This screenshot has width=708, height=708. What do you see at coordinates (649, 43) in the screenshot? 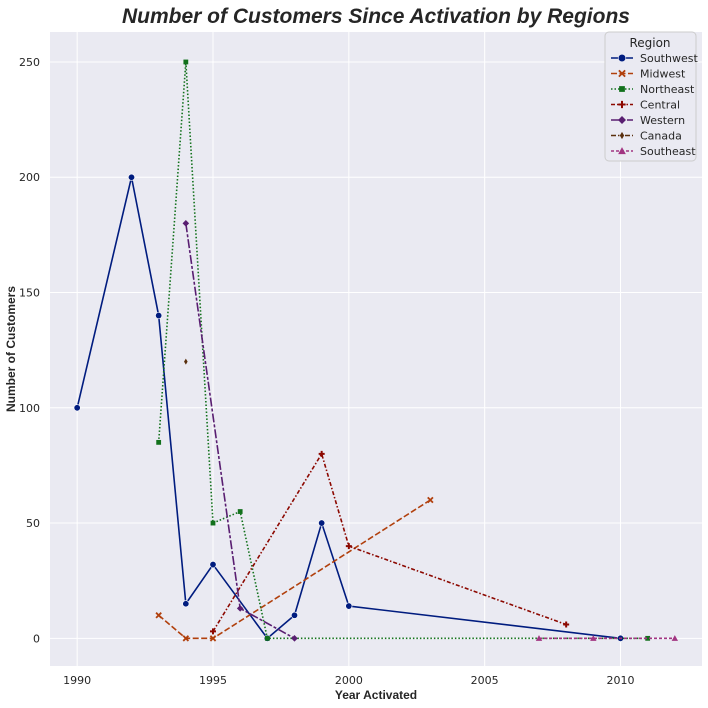
I see `legend-title: Region` at bounding box center [649, 43].